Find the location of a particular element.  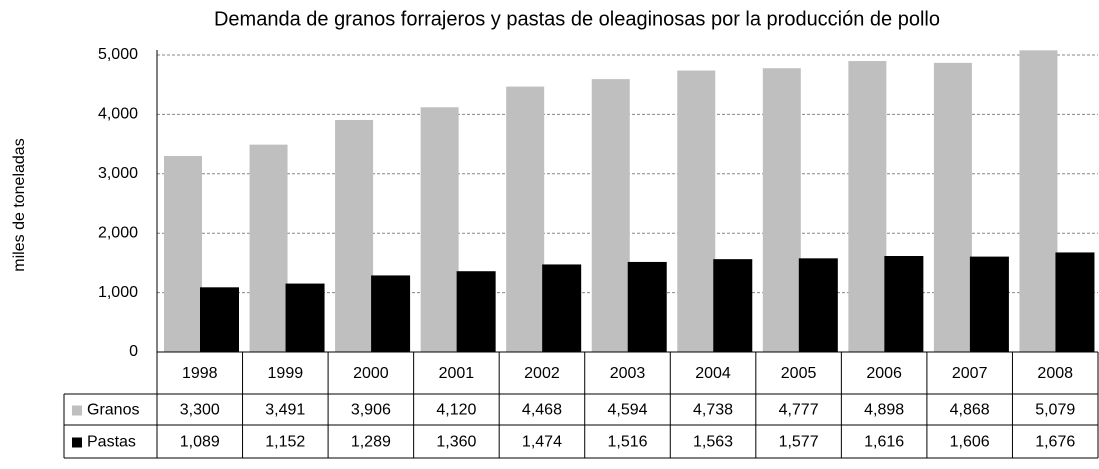

x-tick-label: 2005 is located at coordinates (799, 373).